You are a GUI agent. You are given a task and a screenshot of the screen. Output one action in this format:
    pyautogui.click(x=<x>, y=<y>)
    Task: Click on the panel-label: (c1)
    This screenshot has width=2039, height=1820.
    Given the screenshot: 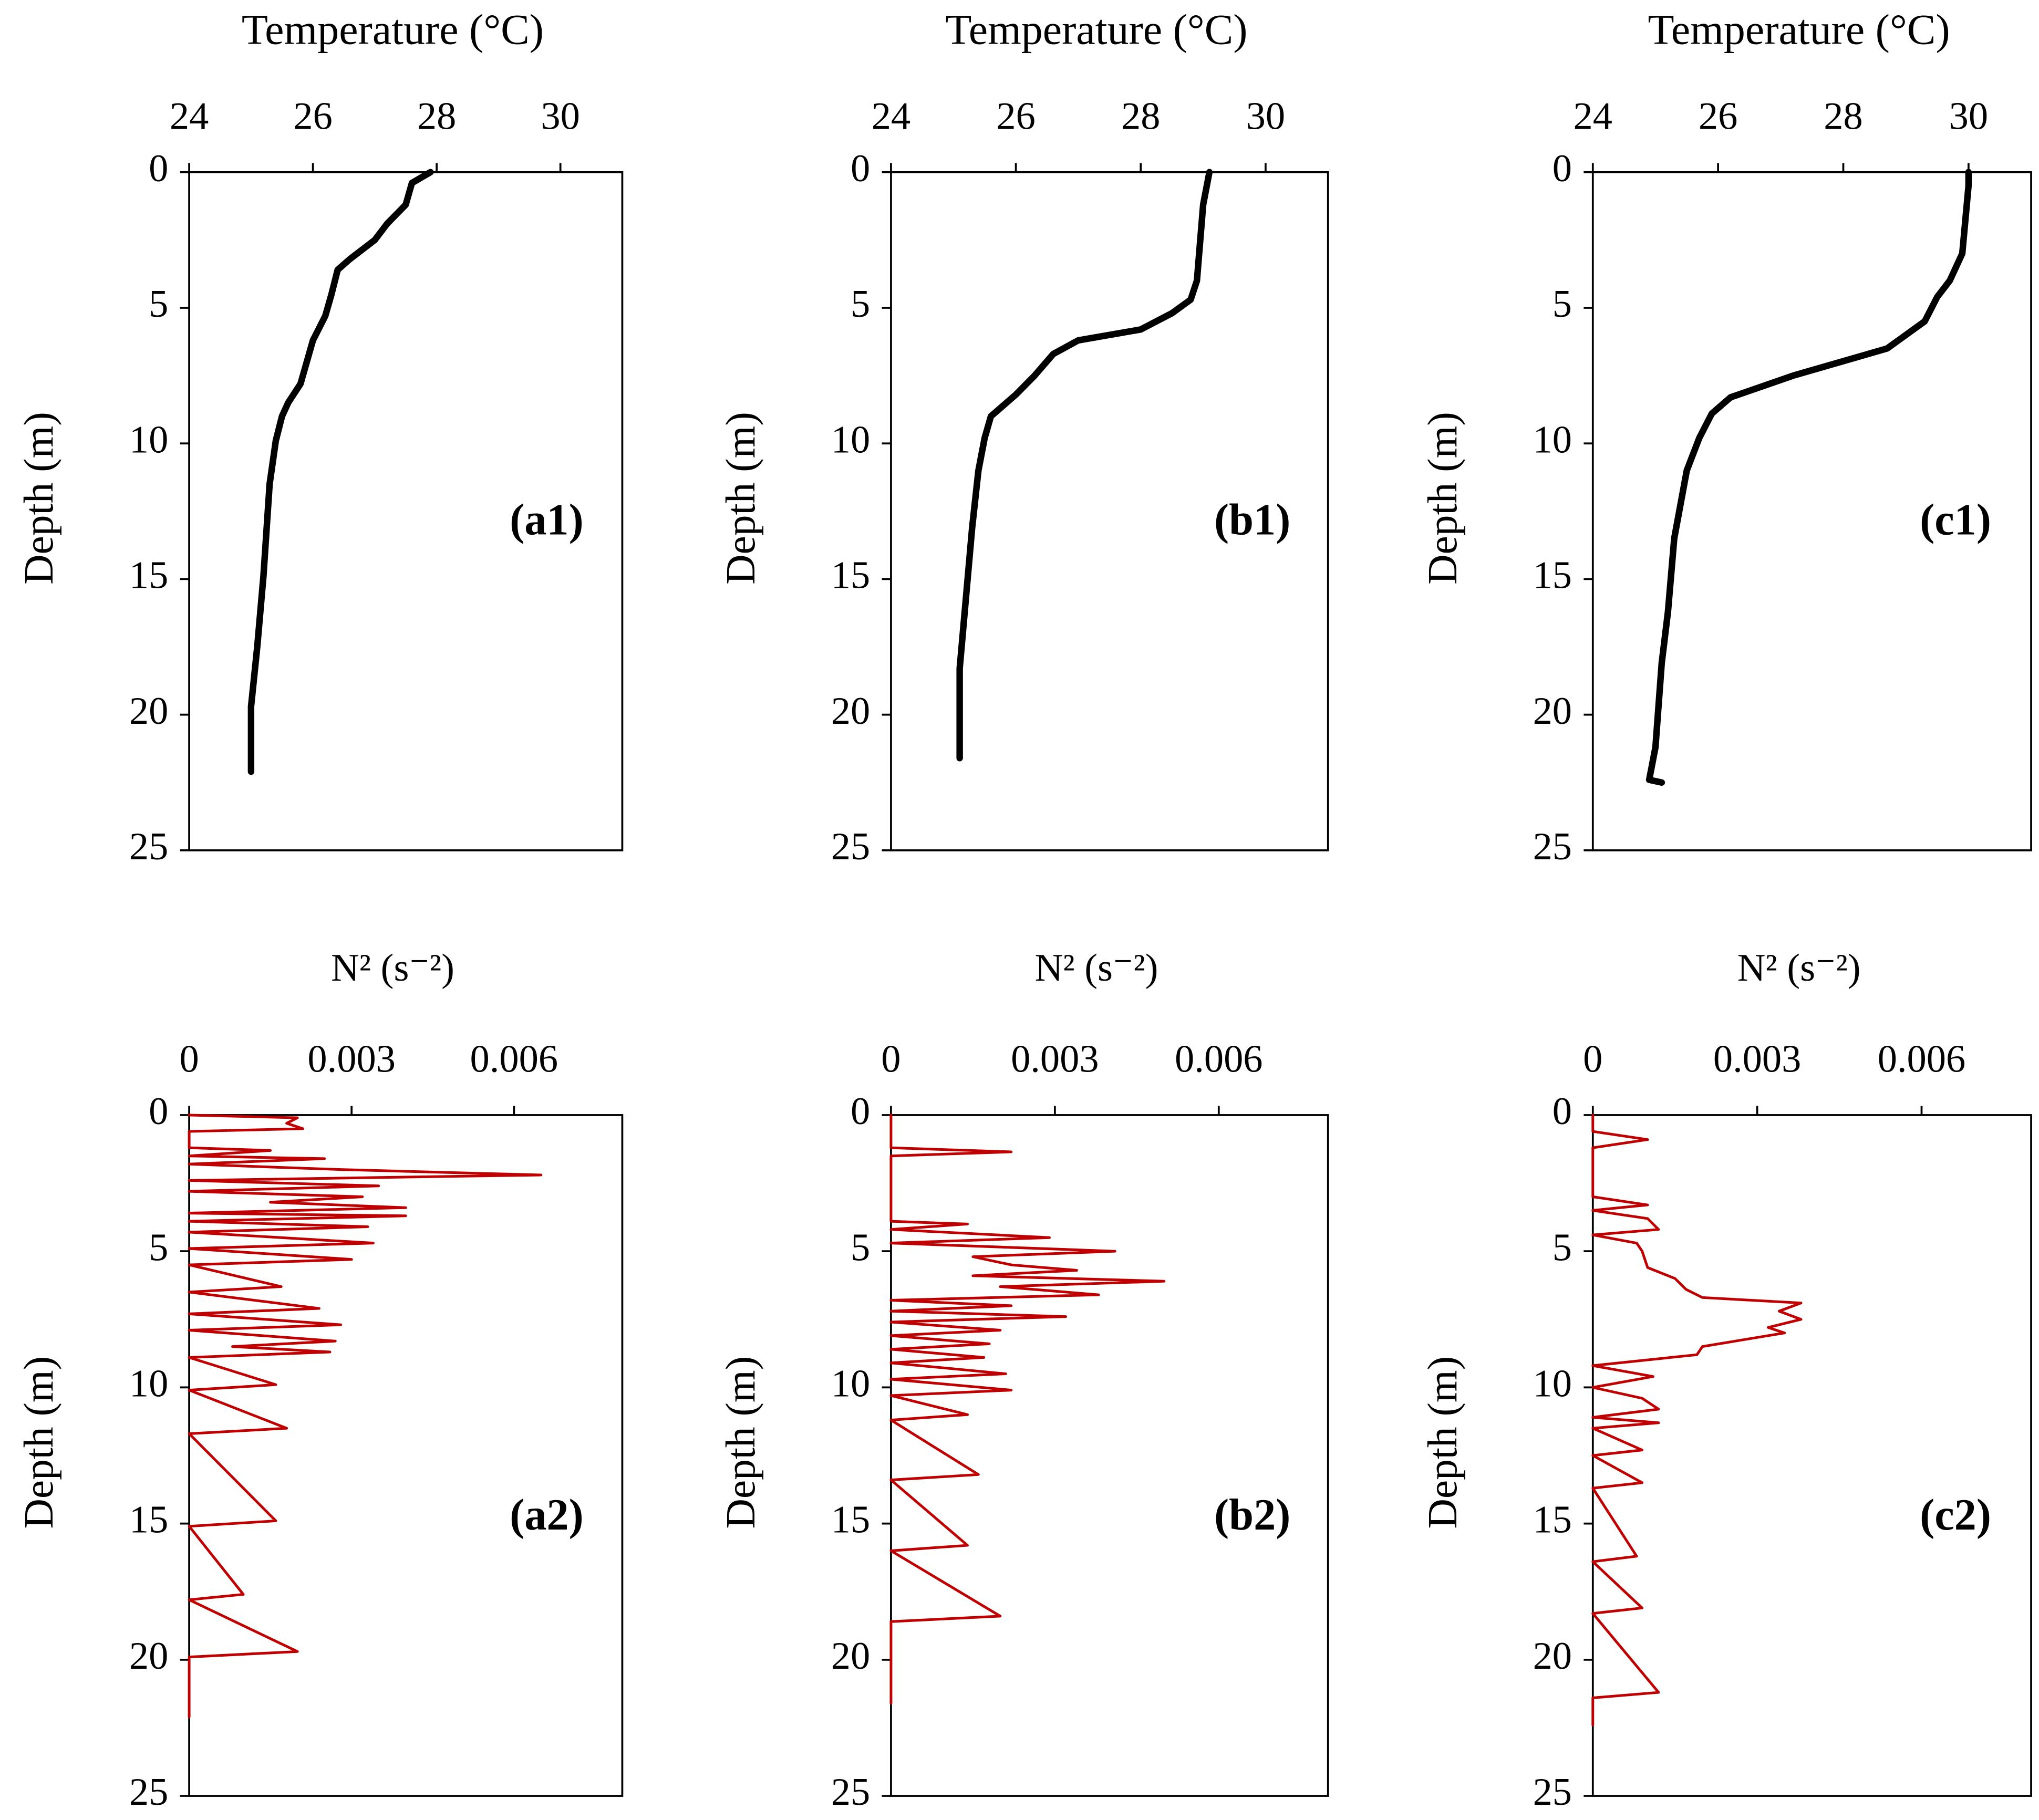 What is the action you would take?
    pyautogui.click(x=1956, y=520)
    